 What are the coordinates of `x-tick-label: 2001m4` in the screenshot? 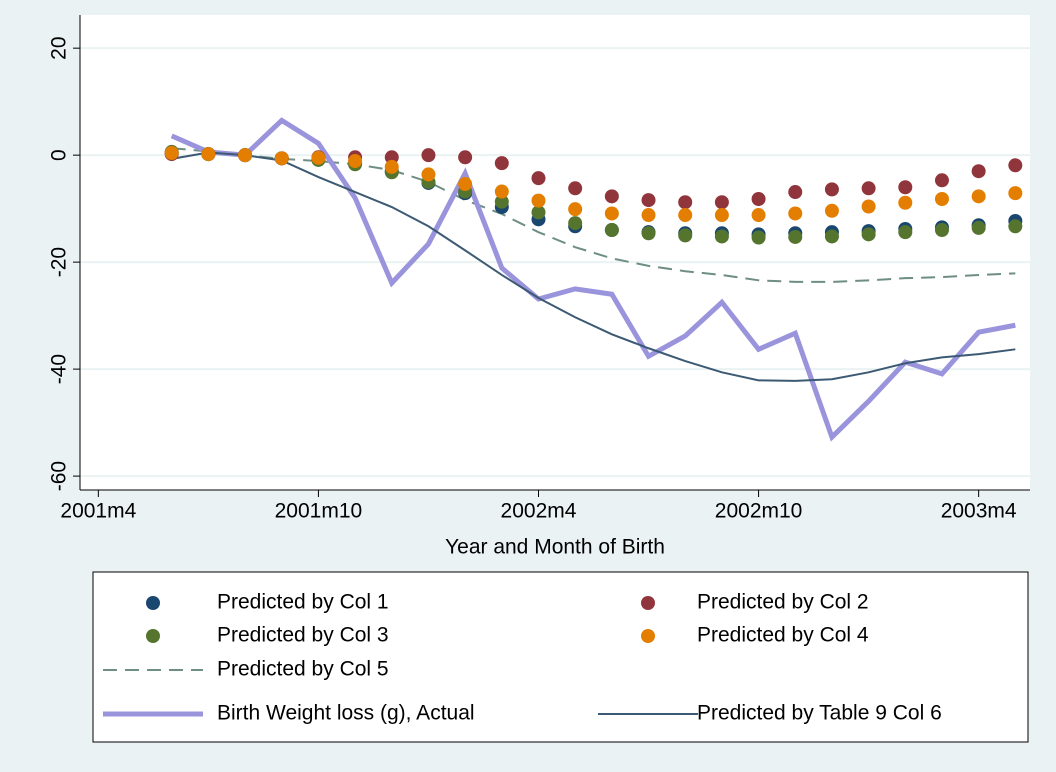 It's located at (98, 511).